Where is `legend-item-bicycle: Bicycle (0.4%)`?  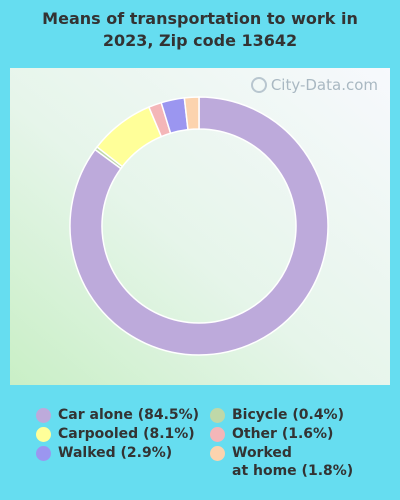 legend-item-bicycle: Bicycle (0.4%) is located at coordinates (277, 415).